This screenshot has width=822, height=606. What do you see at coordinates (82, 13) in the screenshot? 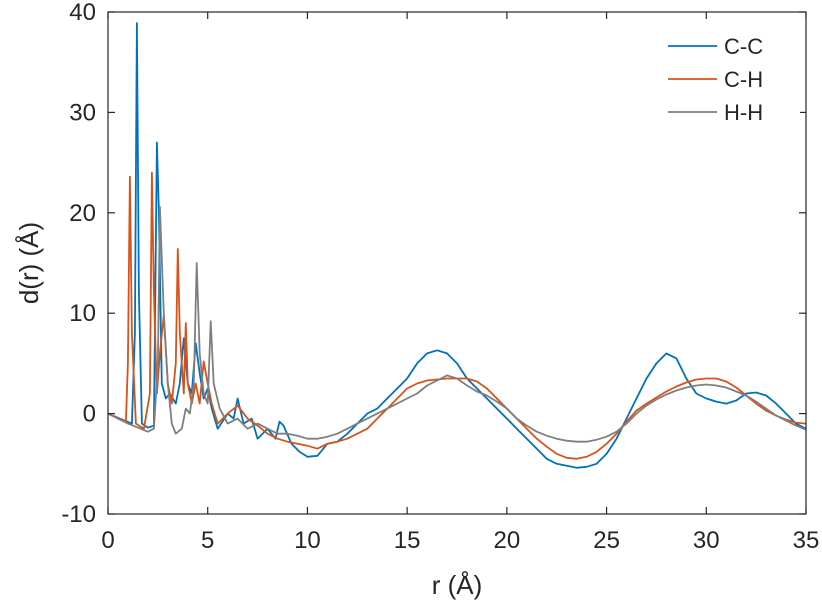
I see `y-tick-label: 40` at bounding box center [82, 13].